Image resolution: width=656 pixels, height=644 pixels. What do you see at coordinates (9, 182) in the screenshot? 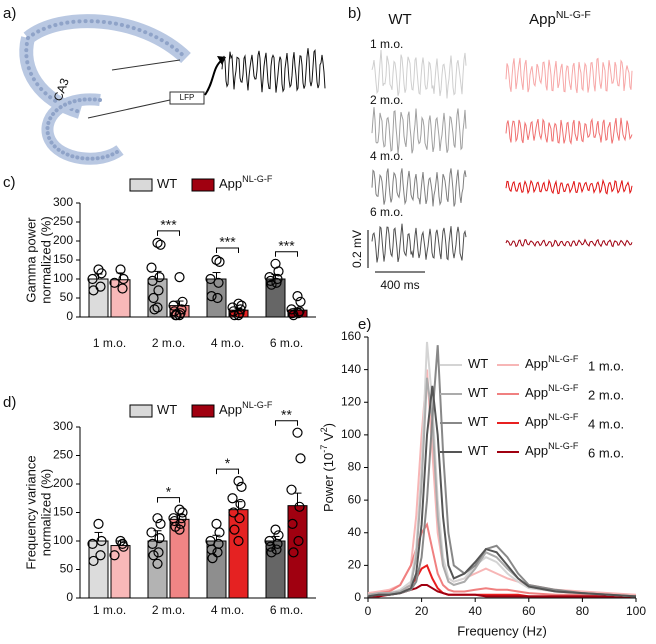
I see `panel-label: c)` at bounding box center [9, 182].